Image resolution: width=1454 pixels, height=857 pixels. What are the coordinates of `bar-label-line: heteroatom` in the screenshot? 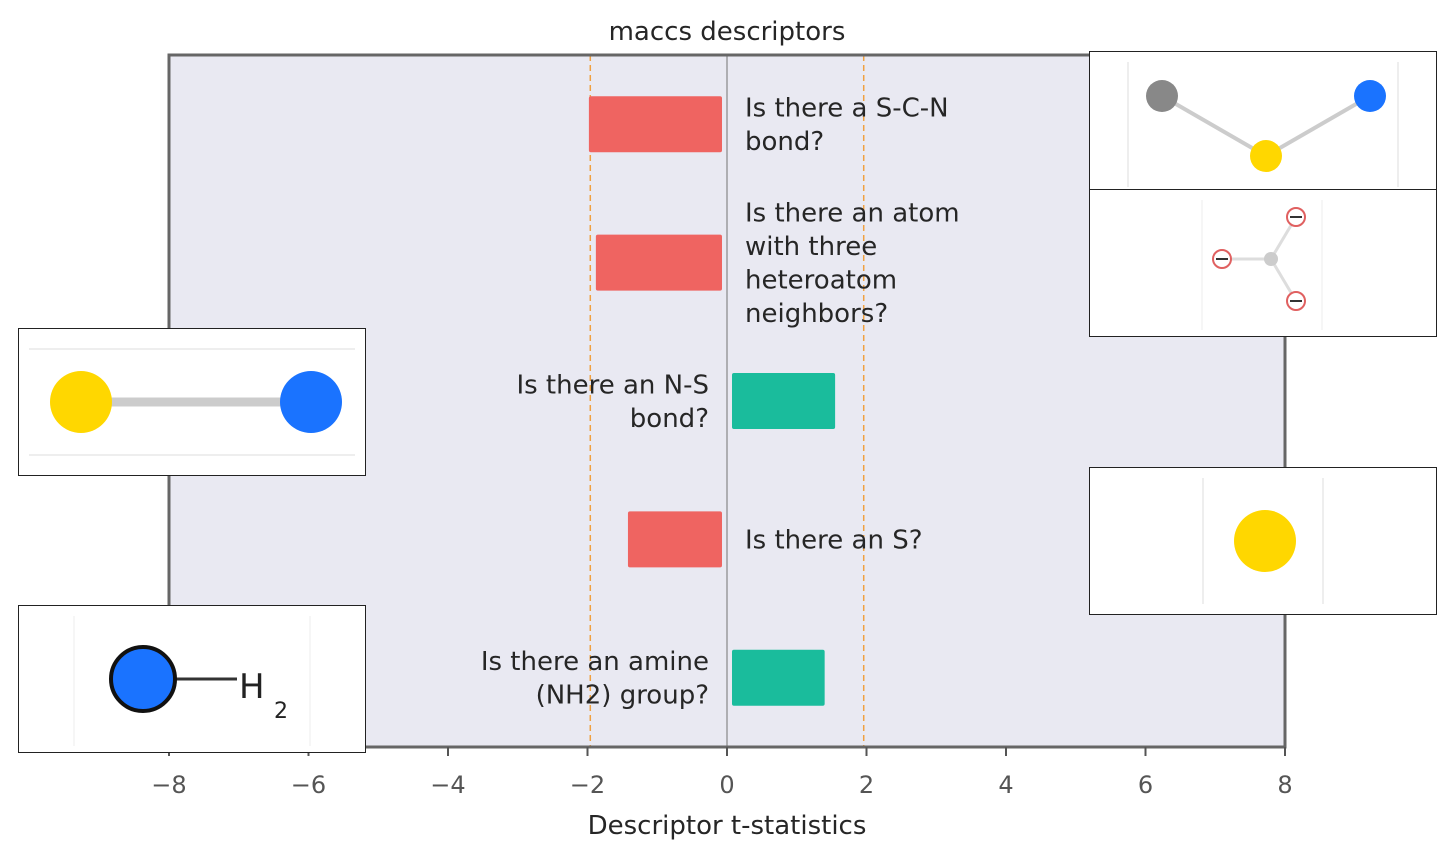 It's located at (821, 280).